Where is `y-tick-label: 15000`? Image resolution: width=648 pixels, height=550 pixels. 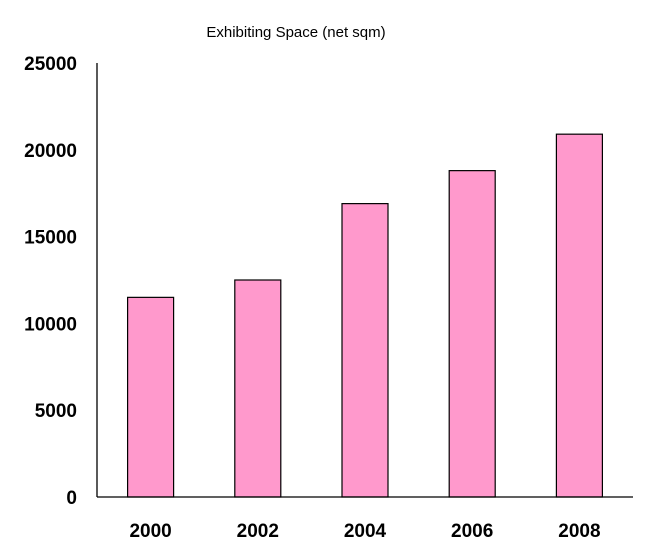 y-tick-label: 15000 is located at coordinates (50, 238).